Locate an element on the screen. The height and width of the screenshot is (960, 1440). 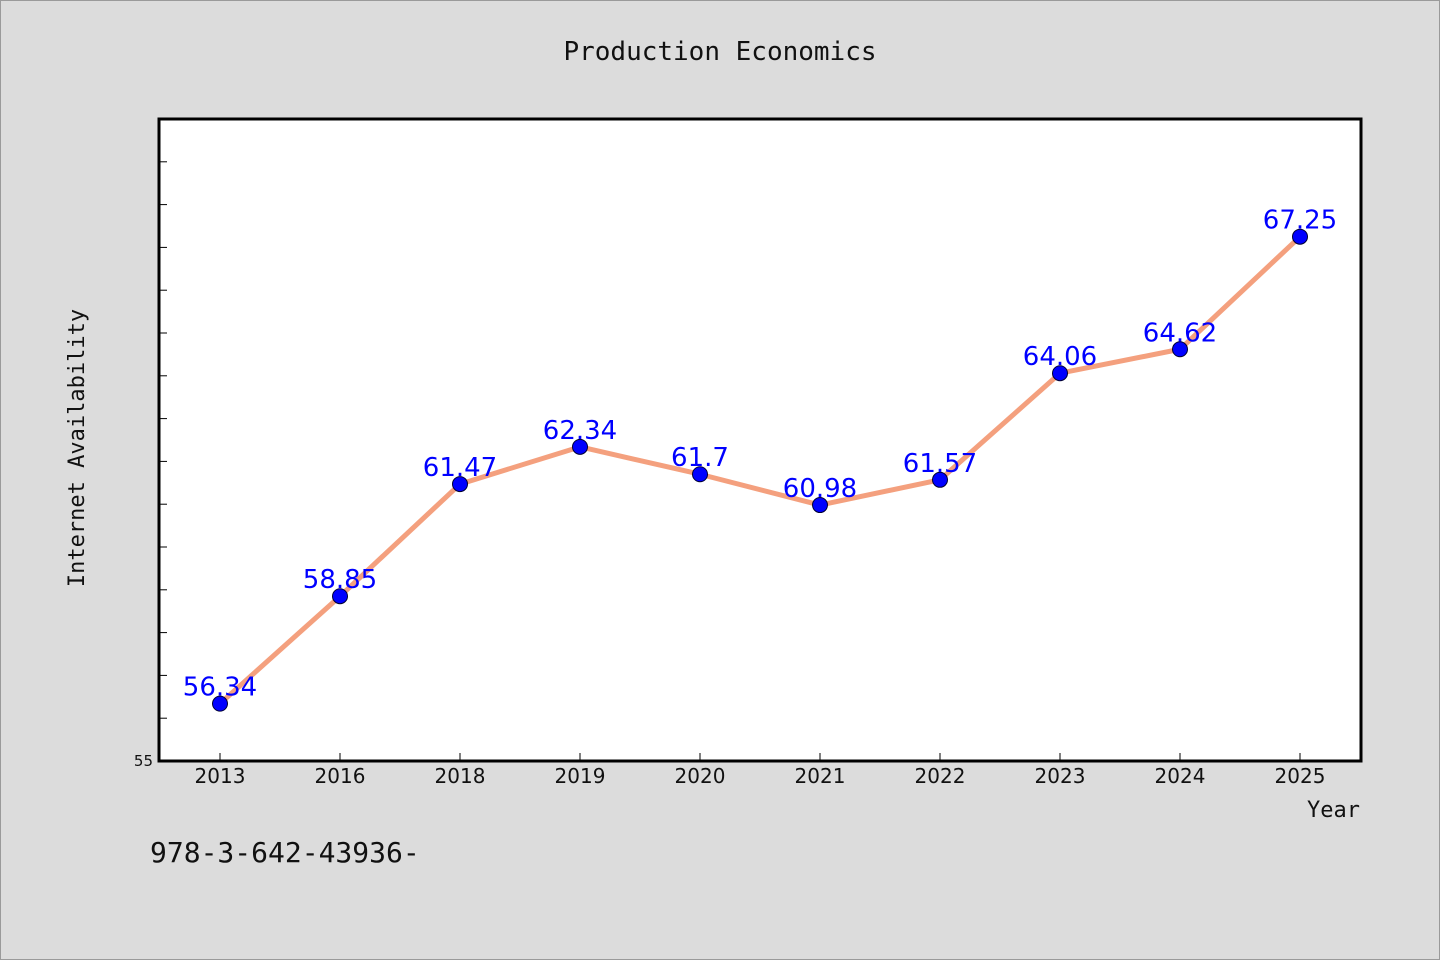
y-tick-label: 55 is located at coordinates (143, 761).